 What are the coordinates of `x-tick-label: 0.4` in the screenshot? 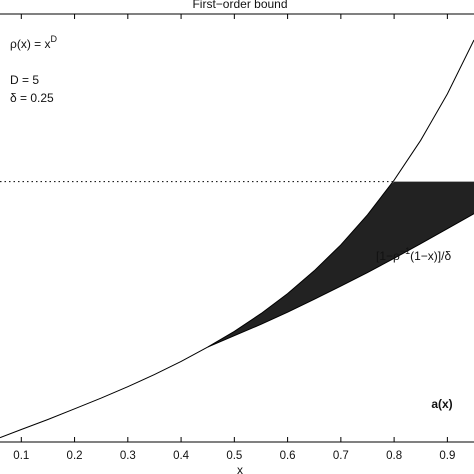 It's located at (181, 456).